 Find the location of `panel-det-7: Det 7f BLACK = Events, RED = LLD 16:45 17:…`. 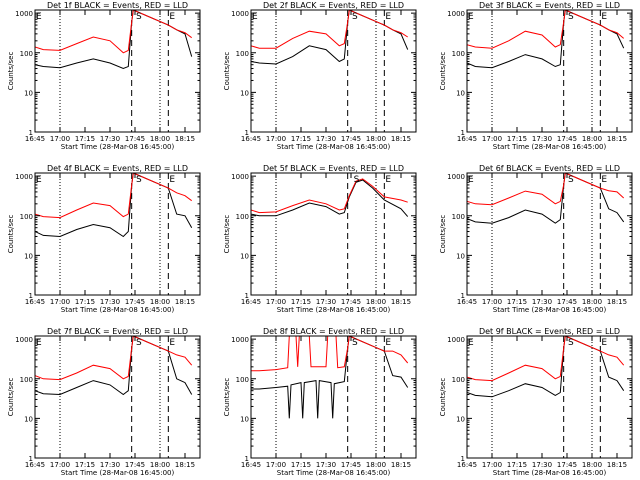

panel-det-7: Det 7f BLACK = Events, RED = LLD 16:45 17:… is located at coordinates (104, 402).